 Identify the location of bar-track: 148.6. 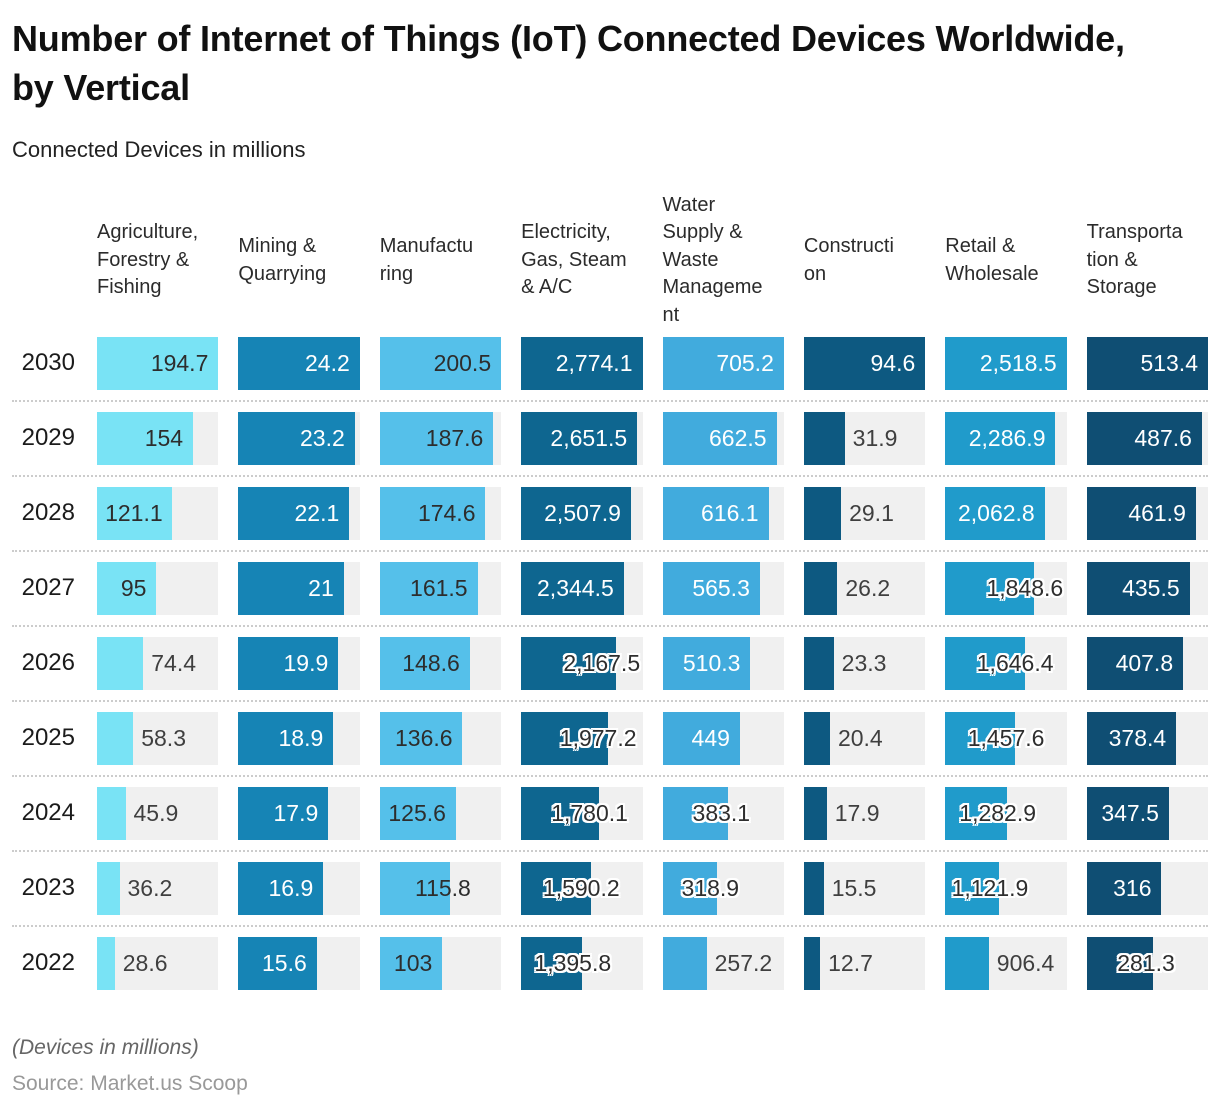
(440, 663).